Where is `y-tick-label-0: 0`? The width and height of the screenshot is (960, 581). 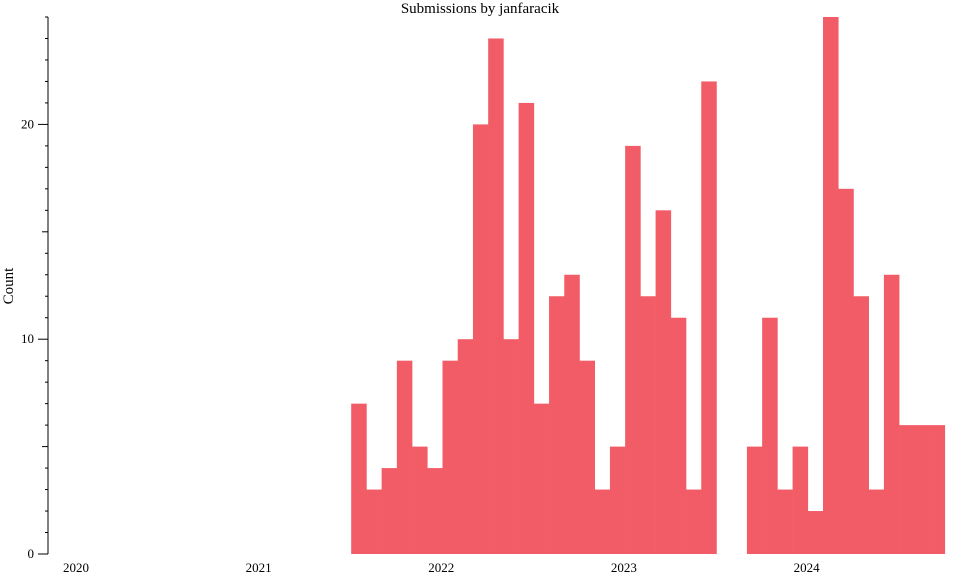
y-tick-label-0: 0 is located at coordinates (31, 553).